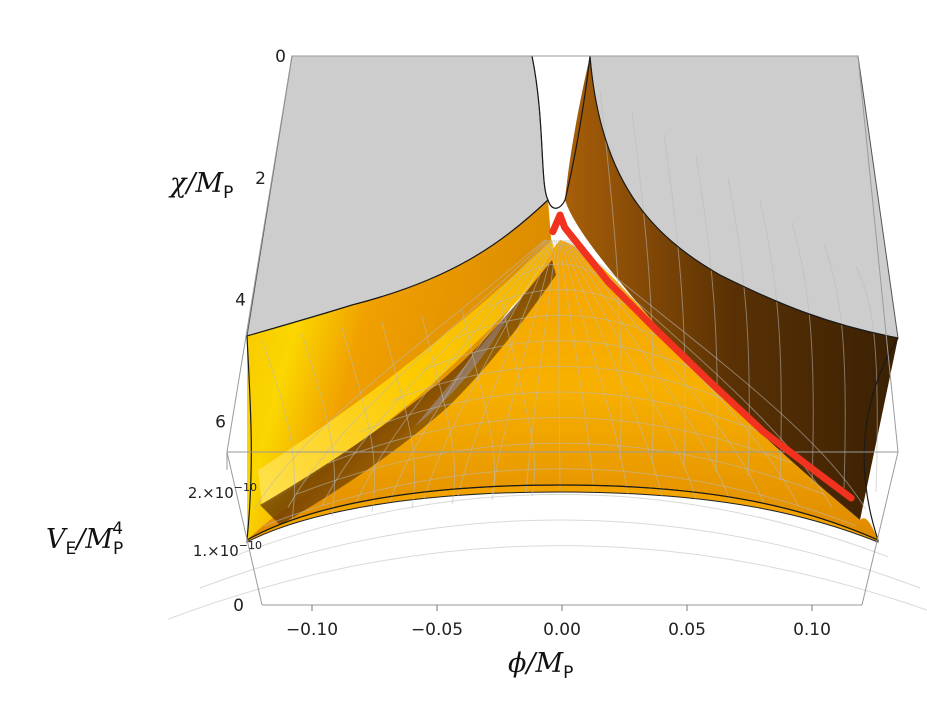 This screenshot has height=716, width=927. I want to click on x-axis-ticks: −0.10 −0.05 0.00 0.05 0.10, so click(558, 622).